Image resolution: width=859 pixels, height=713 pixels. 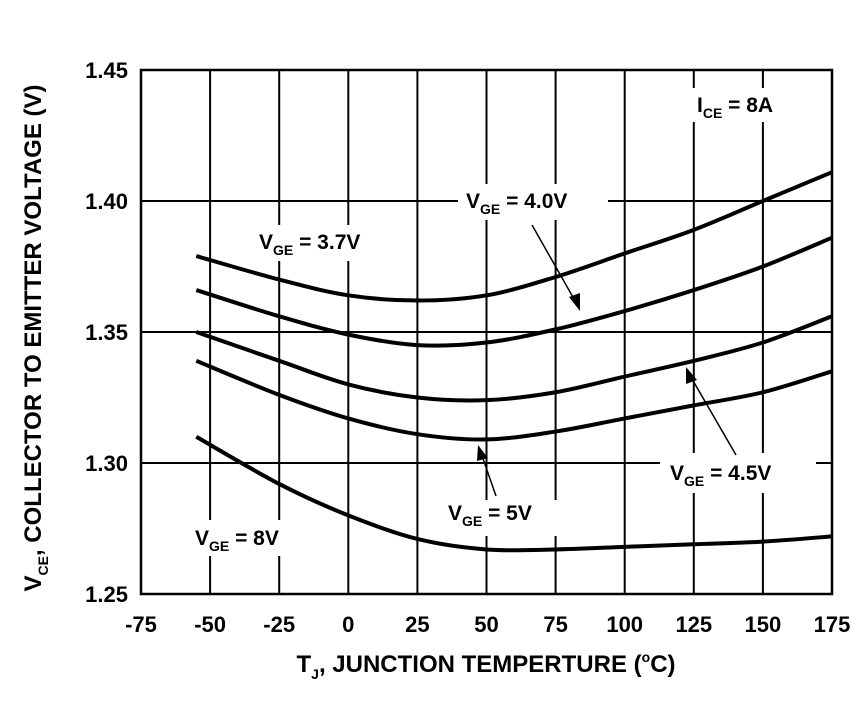 What do you see at coordinates (417, 624) in the screenshot?
I see `x-tick-label: 25` at bounding box center [417, 624].